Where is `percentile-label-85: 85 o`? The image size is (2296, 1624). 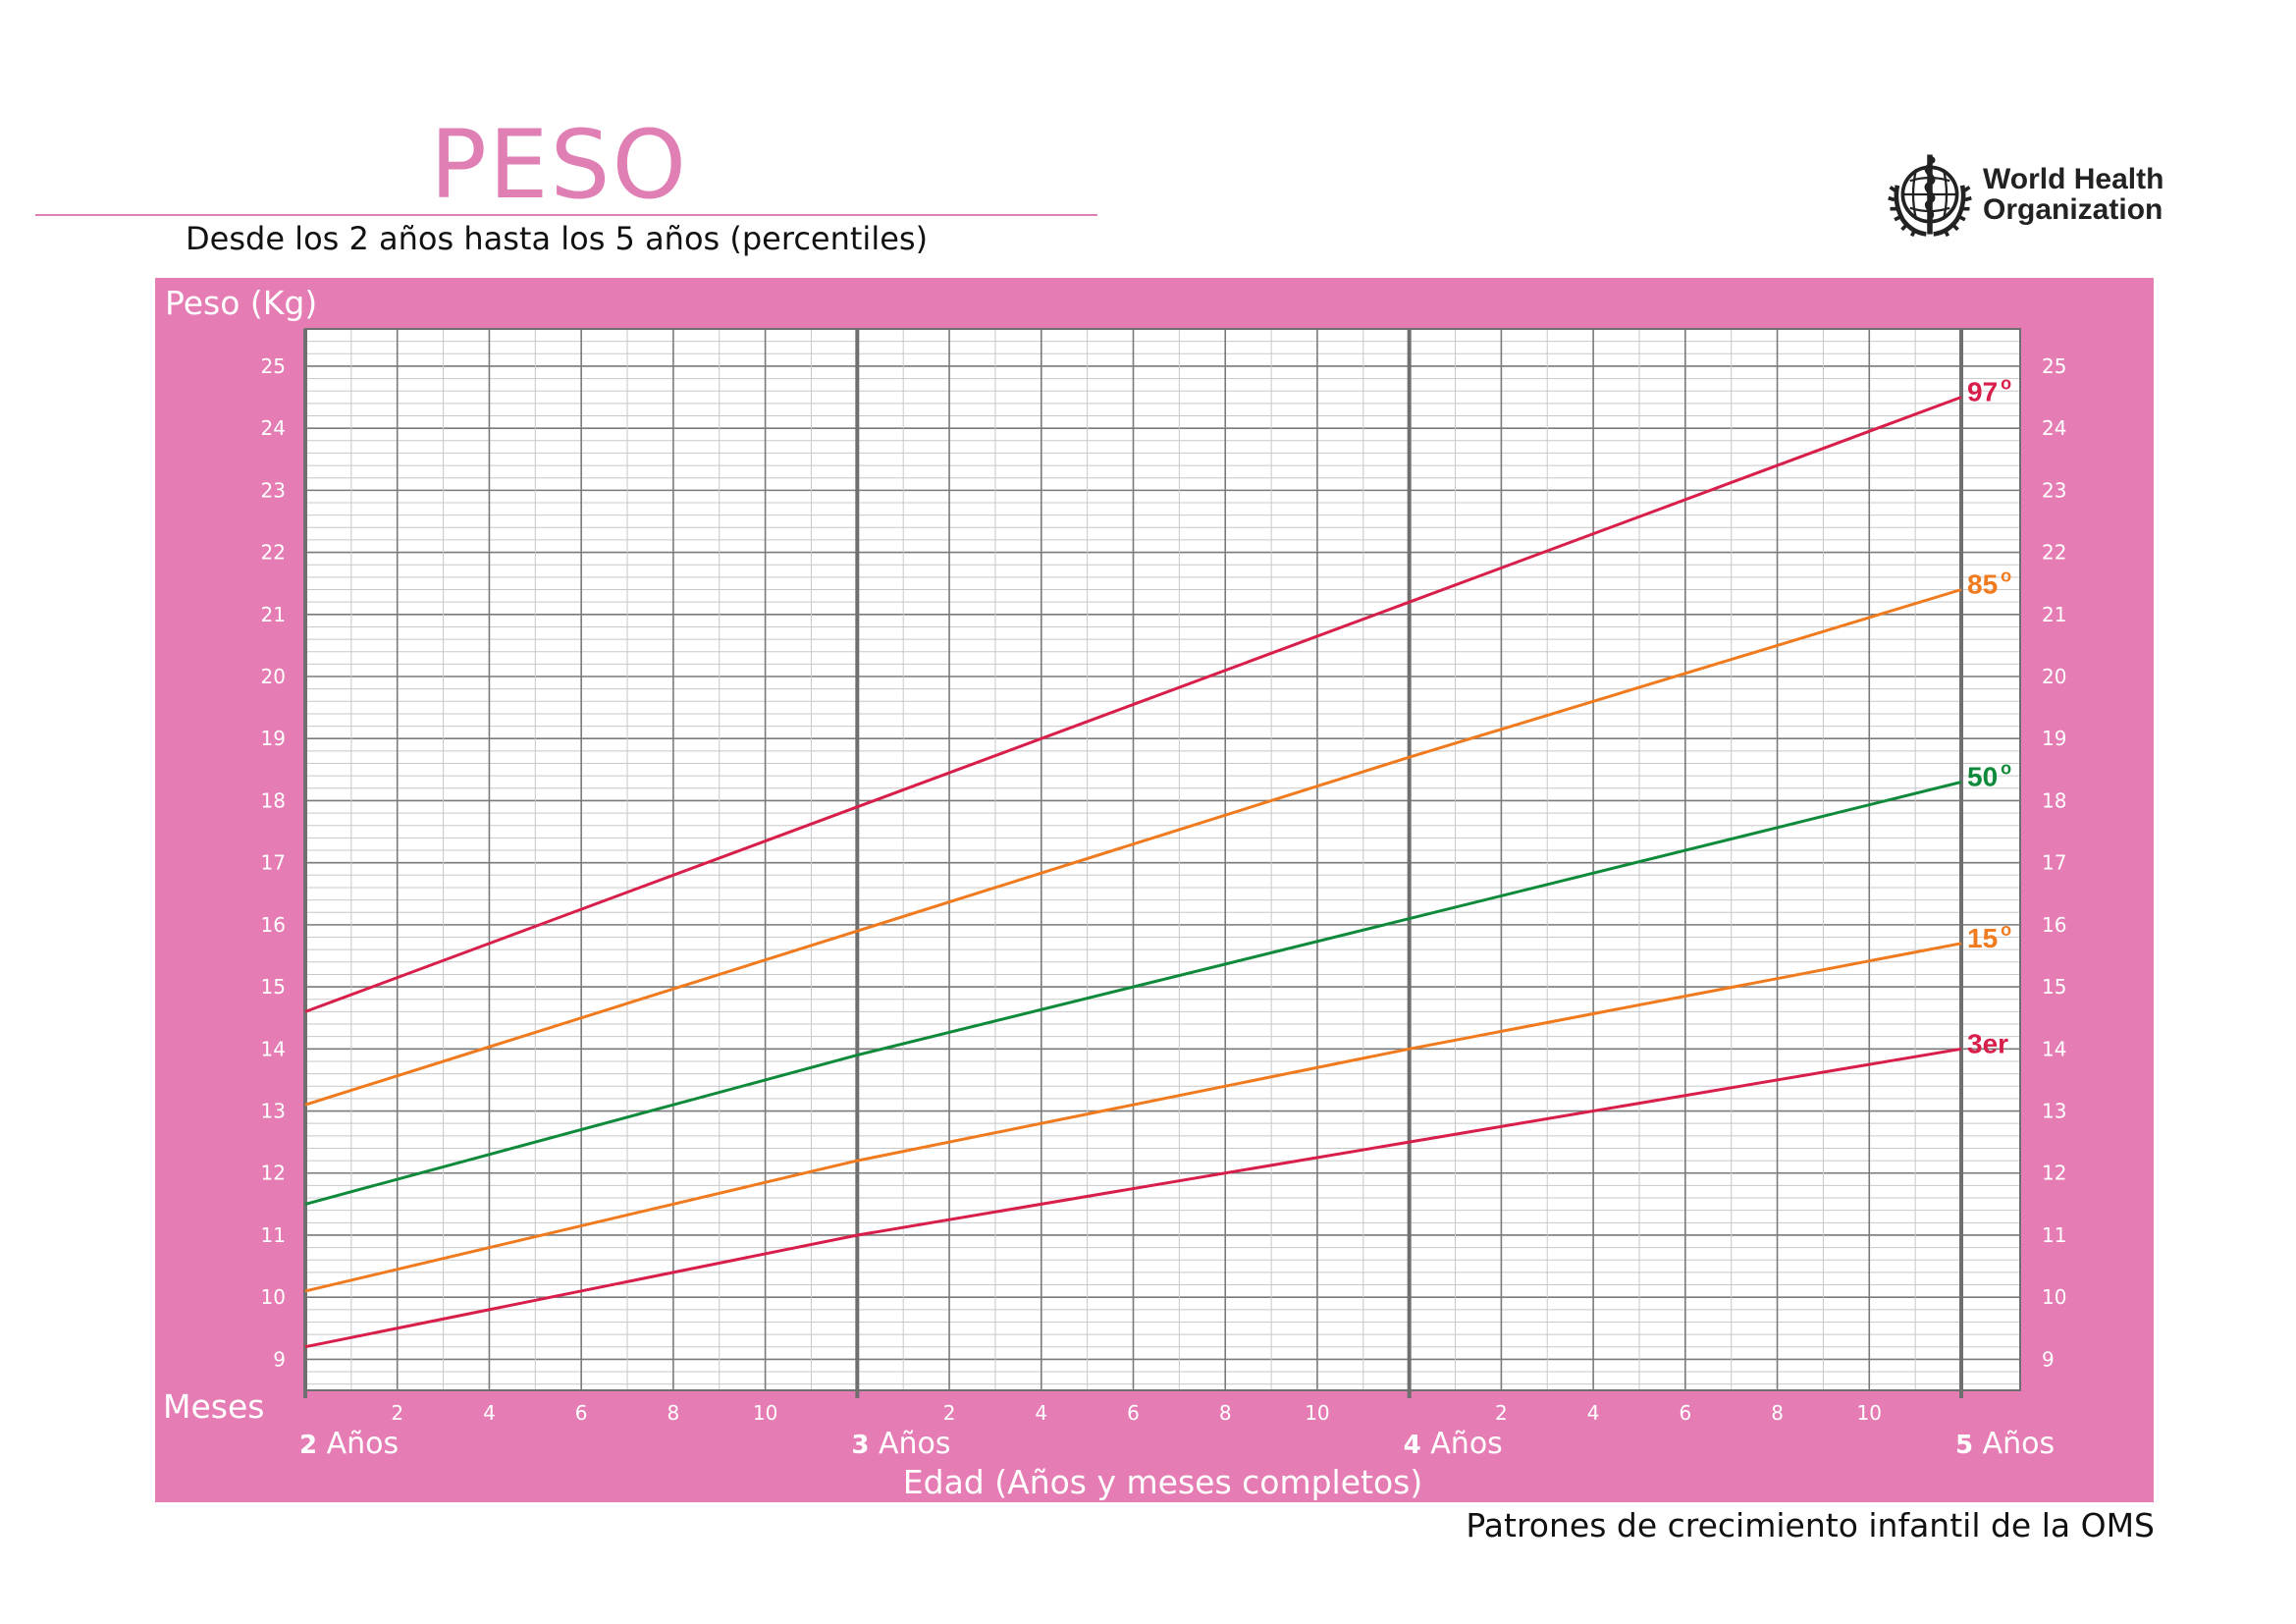 percentile-label-85: 85 o is located at coordinates (1989, 583).